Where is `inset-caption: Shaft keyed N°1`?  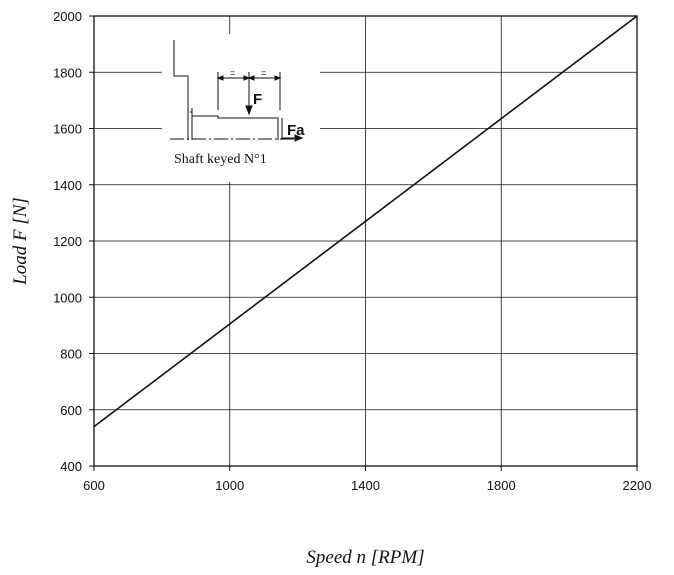 inset-caption: Shaft keyed N°1 is located at coordinates (220, 159).